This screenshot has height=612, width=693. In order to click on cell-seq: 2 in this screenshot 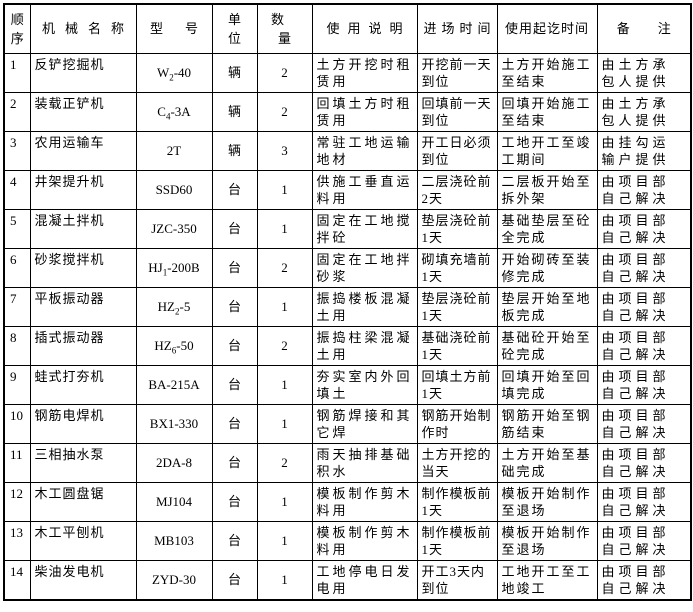, I will do `click(17, 111)`.